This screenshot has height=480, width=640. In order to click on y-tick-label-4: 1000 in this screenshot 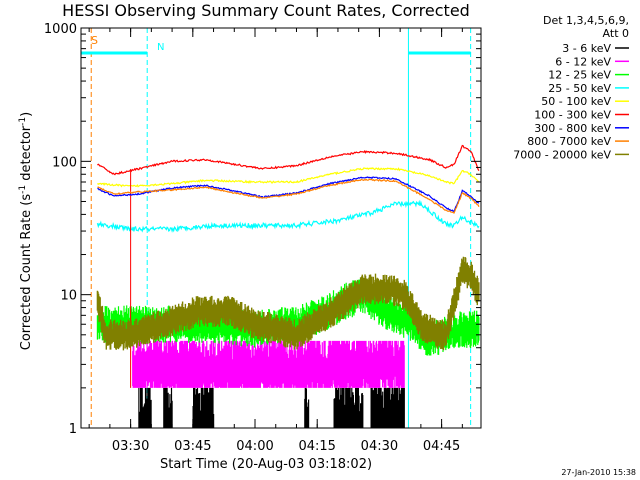, I will do `click(60, 29)`.